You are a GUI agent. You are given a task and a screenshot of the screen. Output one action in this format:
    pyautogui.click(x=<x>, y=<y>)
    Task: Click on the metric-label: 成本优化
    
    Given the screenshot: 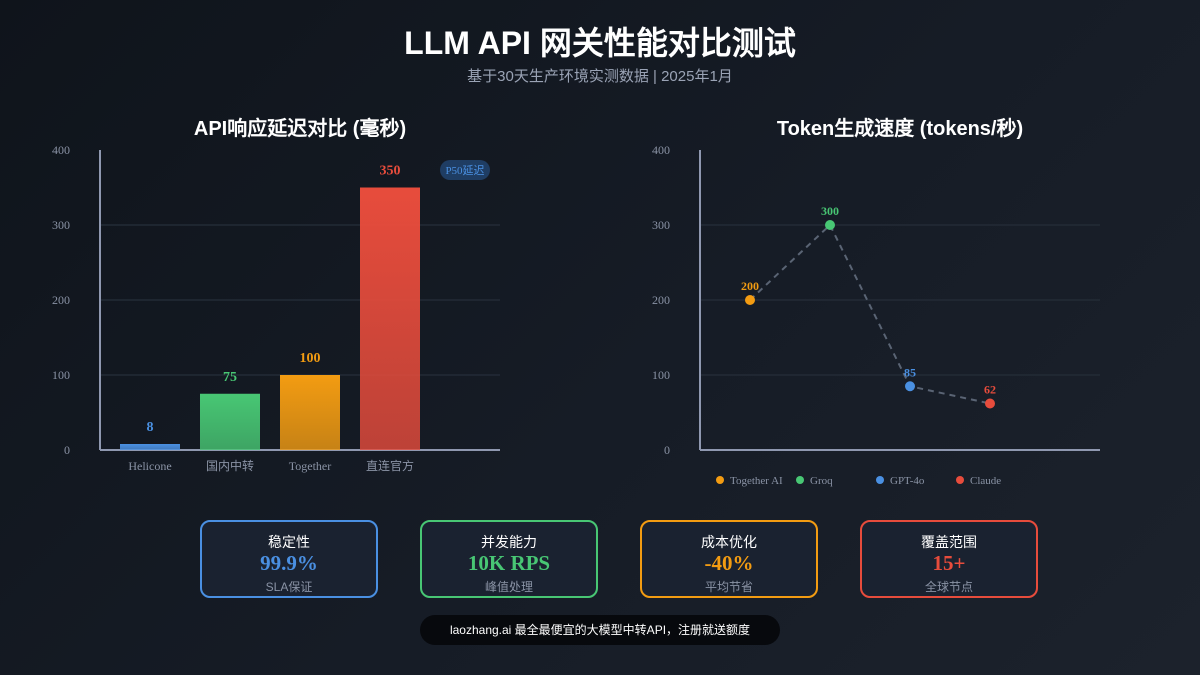 What is the action you would take?
    pyautogui.click(x=729, y=542)
    